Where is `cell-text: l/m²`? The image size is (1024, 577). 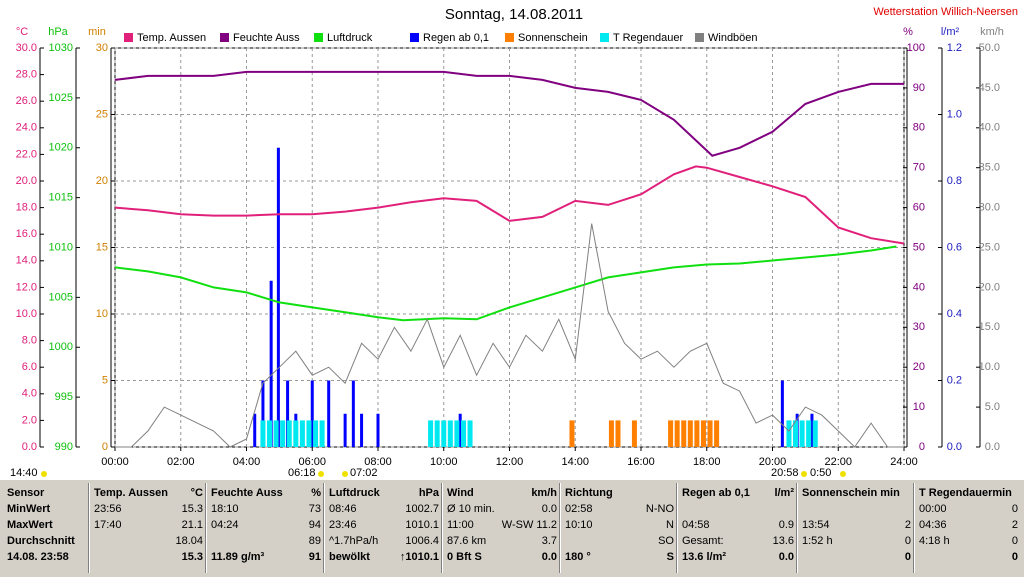
cell-text: l/m² is located at coordinates (784, 493).